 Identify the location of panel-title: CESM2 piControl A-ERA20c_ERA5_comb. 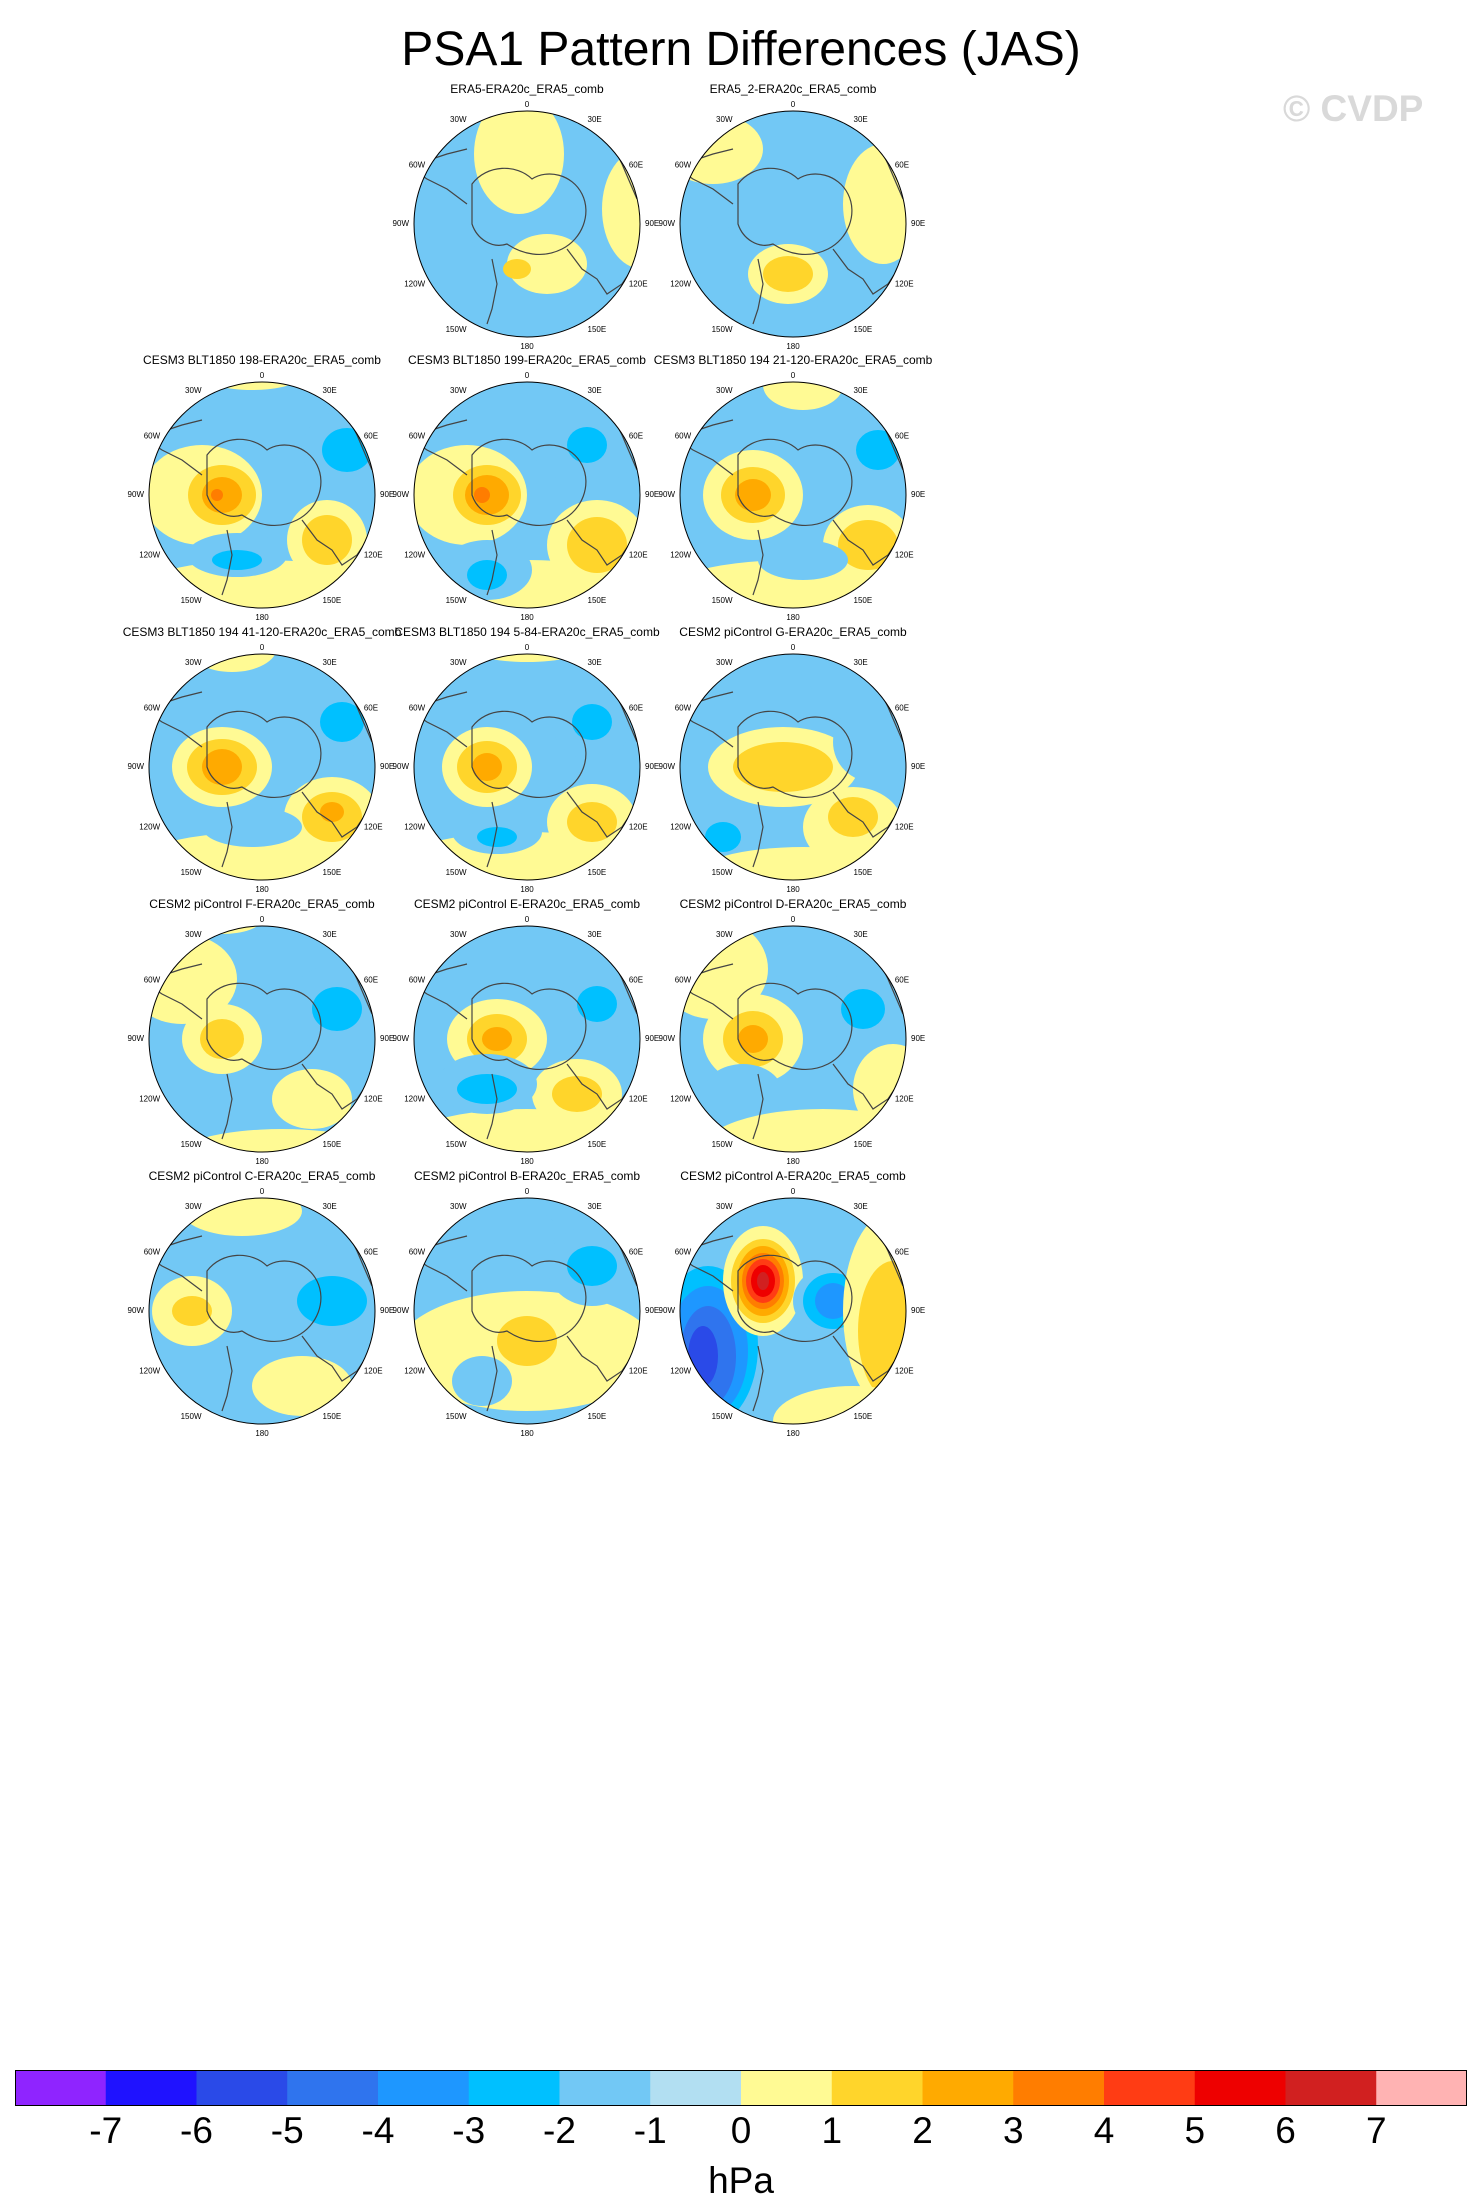
(793, 1176).